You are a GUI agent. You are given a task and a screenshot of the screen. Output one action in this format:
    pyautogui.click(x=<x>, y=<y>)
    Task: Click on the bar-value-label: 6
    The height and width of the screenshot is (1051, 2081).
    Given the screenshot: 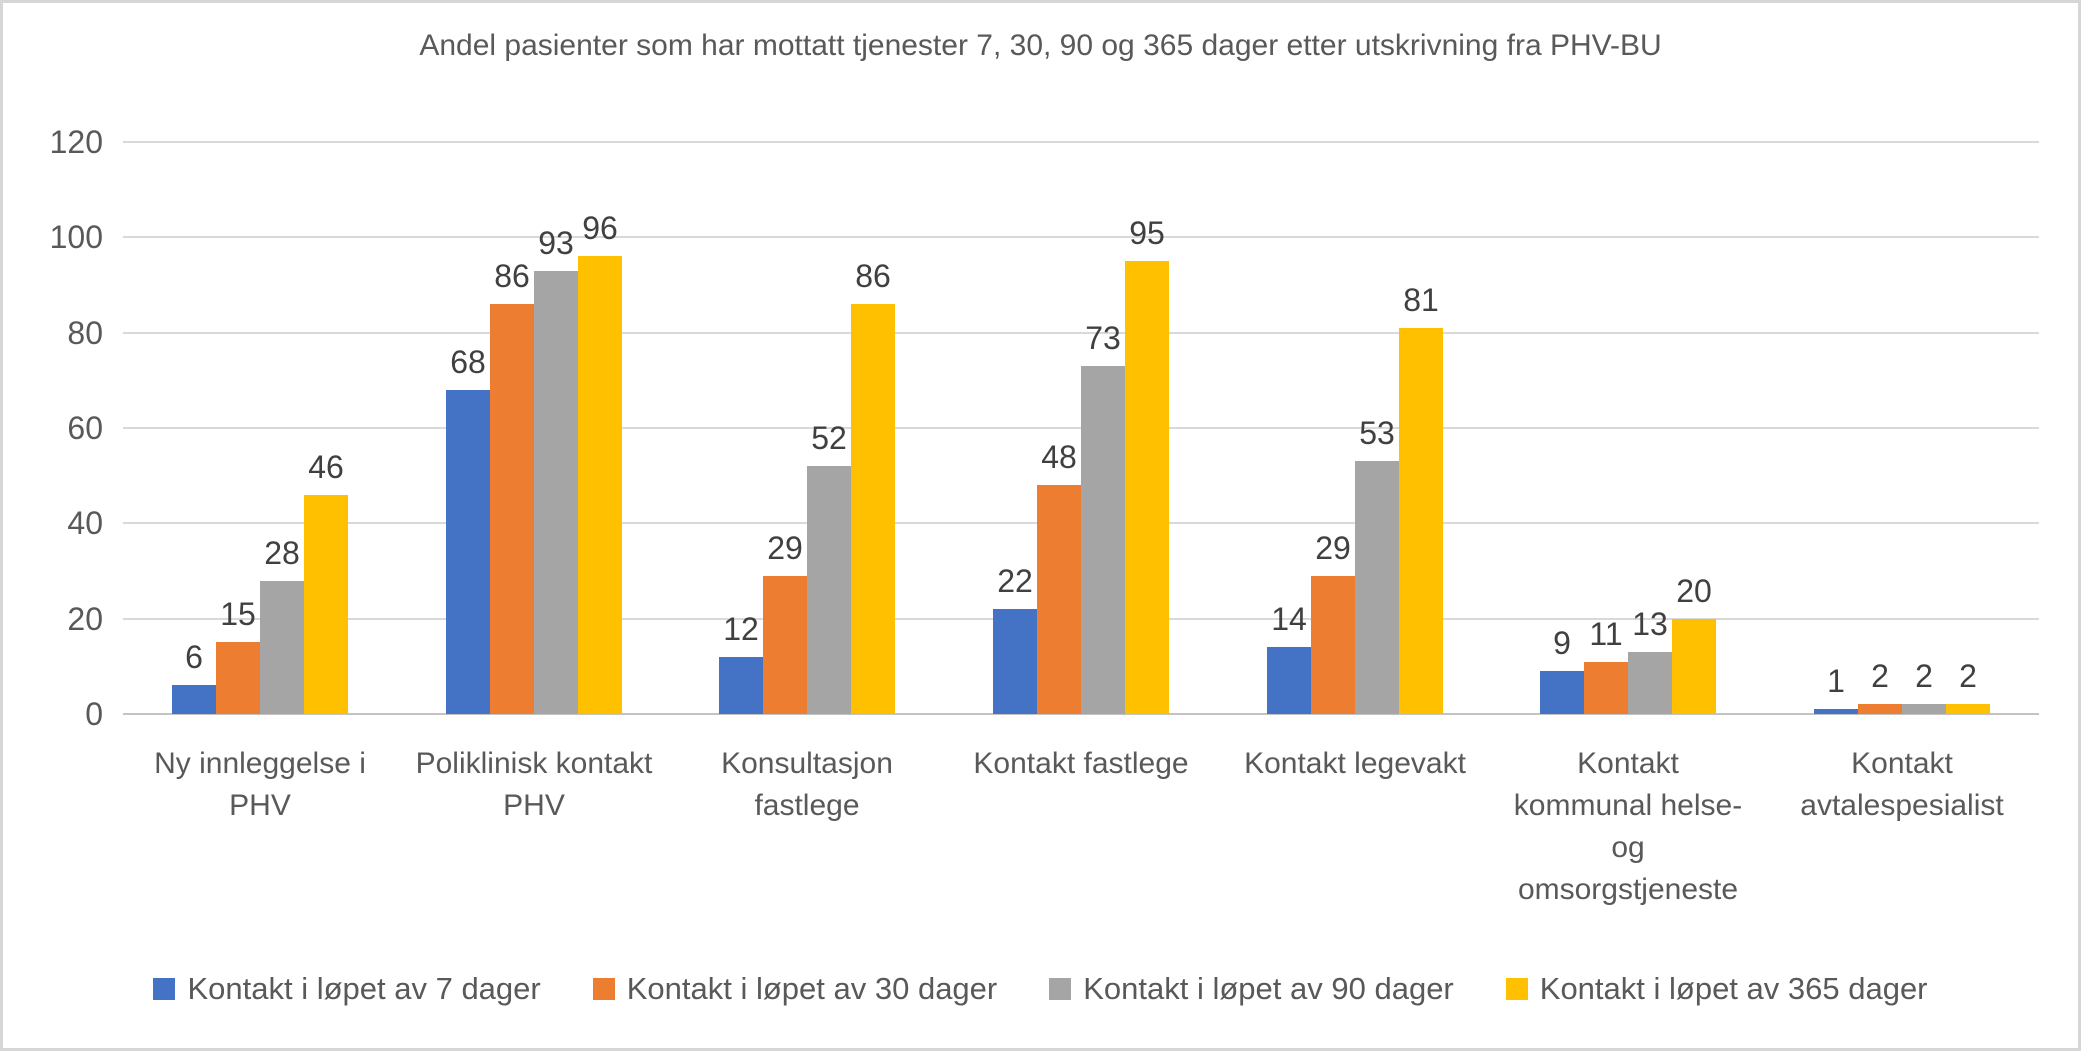 What is the action you would take?
    pyautogui.click(x=194, y=657)
    